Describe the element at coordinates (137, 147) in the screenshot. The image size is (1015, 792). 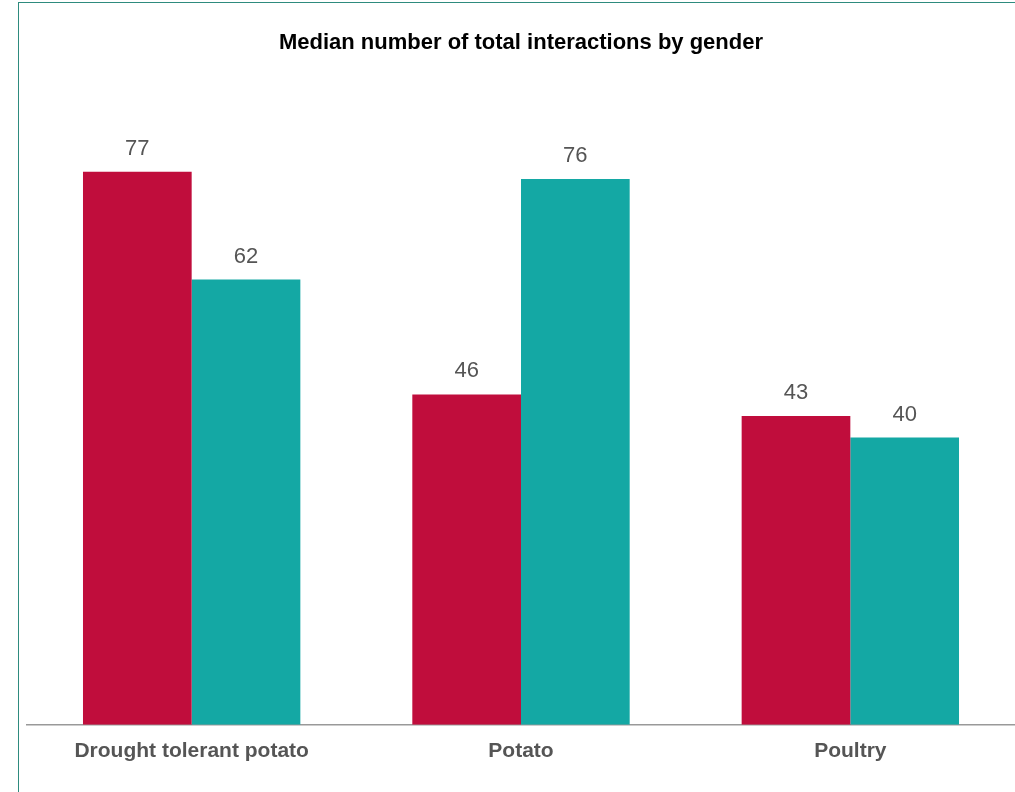
I see `data-label: 77` at that location.